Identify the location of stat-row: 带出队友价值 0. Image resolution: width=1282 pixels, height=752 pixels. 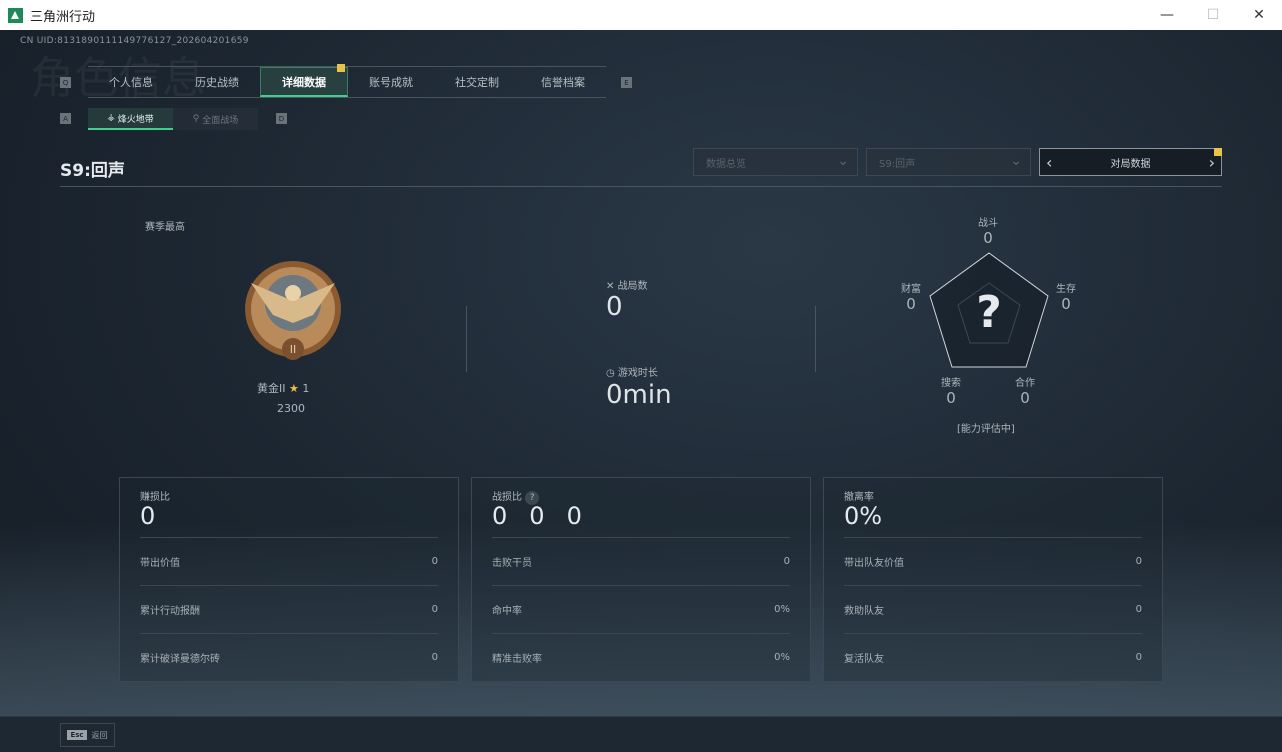
(993, 561).